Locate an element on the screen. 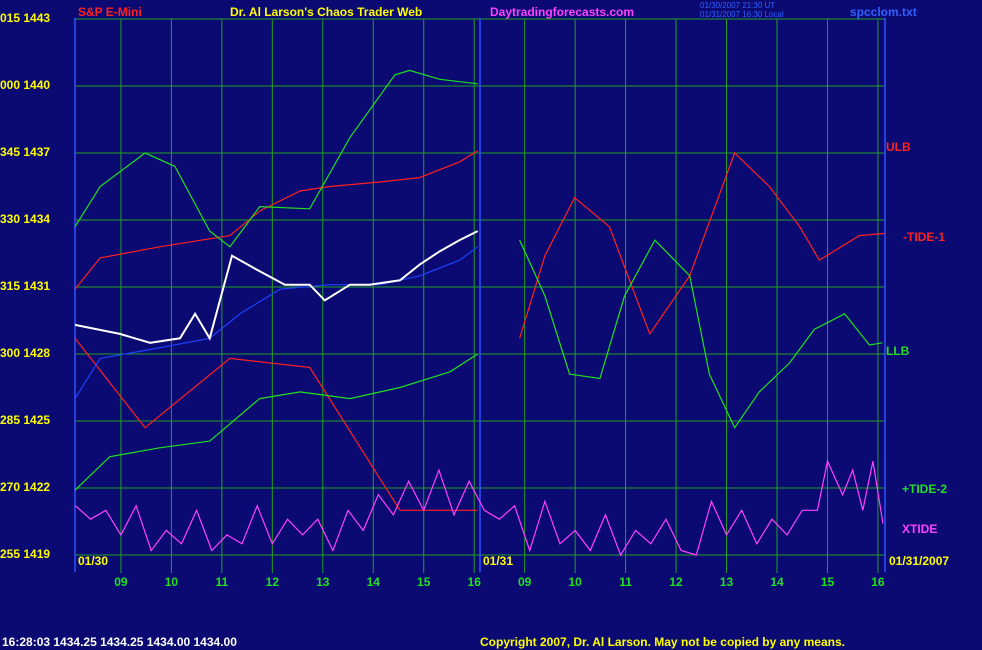 The width and height of the screenshot is (982, 650). timestamp: 01/31/2007 16:30 Local is located at coordinates (742, 14).